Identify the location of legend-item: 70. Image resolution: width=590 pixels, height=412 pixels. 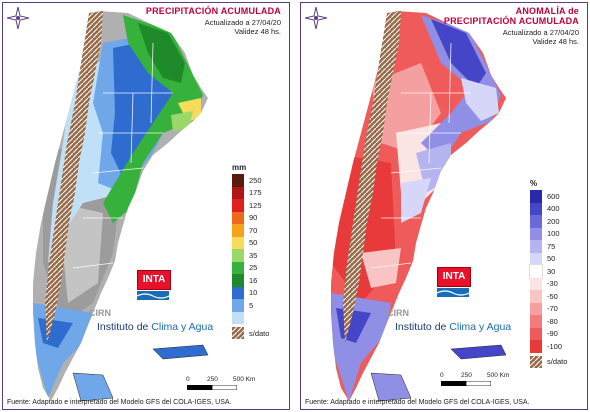
(253, 230).